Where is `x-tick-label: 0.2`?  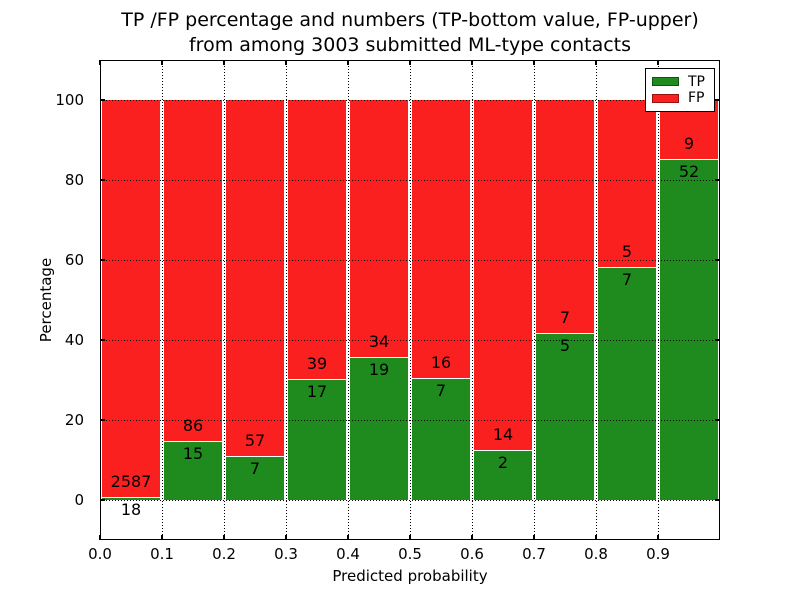 x-tick-label: 0.2 is located at coordinates (224, 554).